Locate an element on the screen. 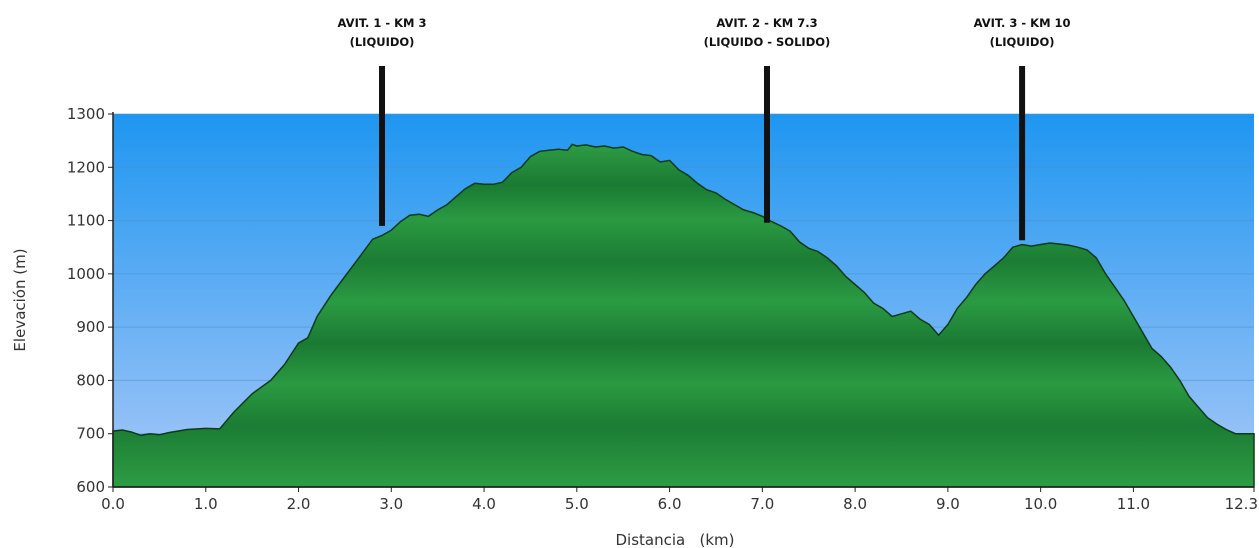 The width and height of the screenshot is (1259, 548). aid-station-marker: AVIT. 1 - KM 3 (LIQUIDO) is located at coordinates (382, 121).